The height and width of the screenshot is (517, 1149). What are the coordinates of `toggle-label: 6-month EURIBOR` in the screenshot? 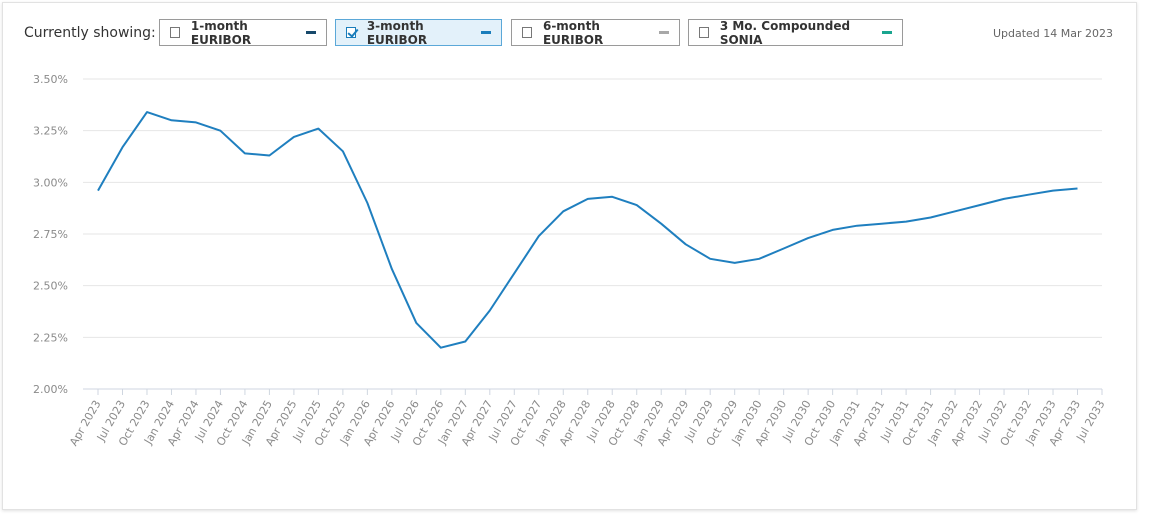 It's located at (573, 32).